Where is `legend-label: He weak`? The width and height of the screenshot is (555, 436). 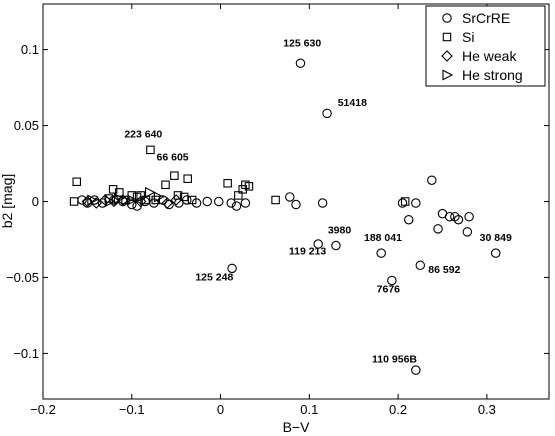
legend-label: He weak is located at coordinates (489, 56).